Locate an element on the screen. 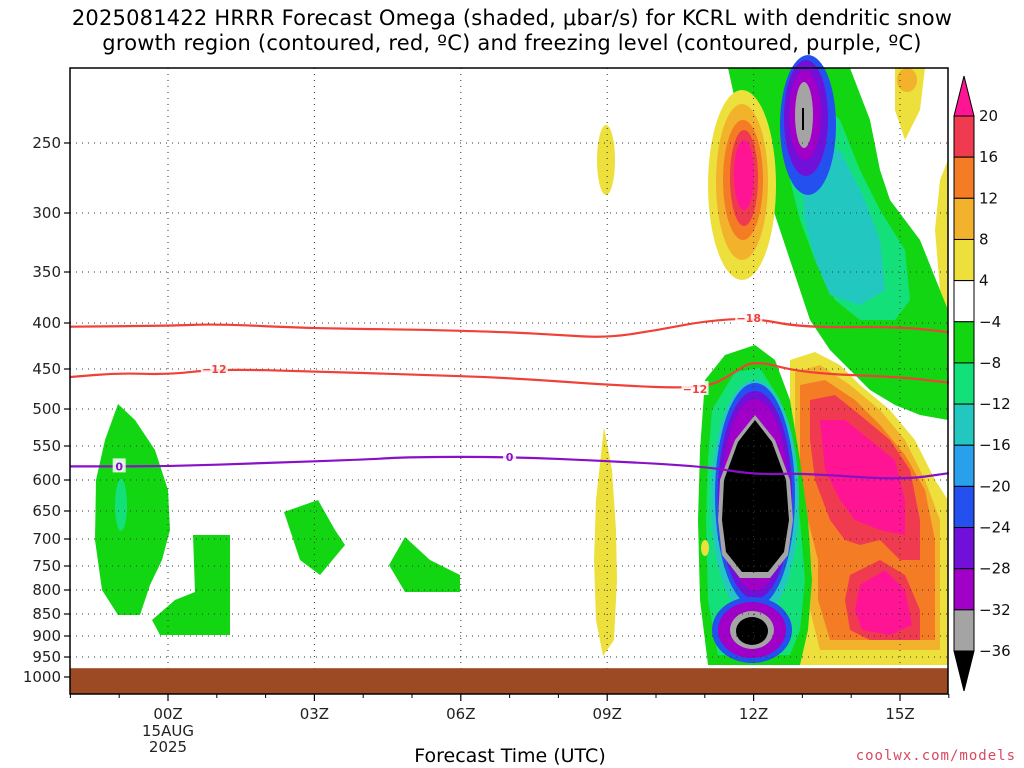 This screenshot has height=768, width=1024. contour-label-0-1: 0 is located at coordinates (510, 457).